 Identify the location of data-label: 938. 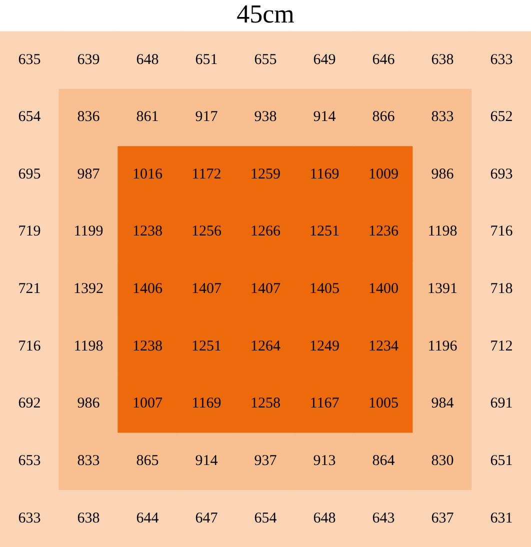
(265, 117).